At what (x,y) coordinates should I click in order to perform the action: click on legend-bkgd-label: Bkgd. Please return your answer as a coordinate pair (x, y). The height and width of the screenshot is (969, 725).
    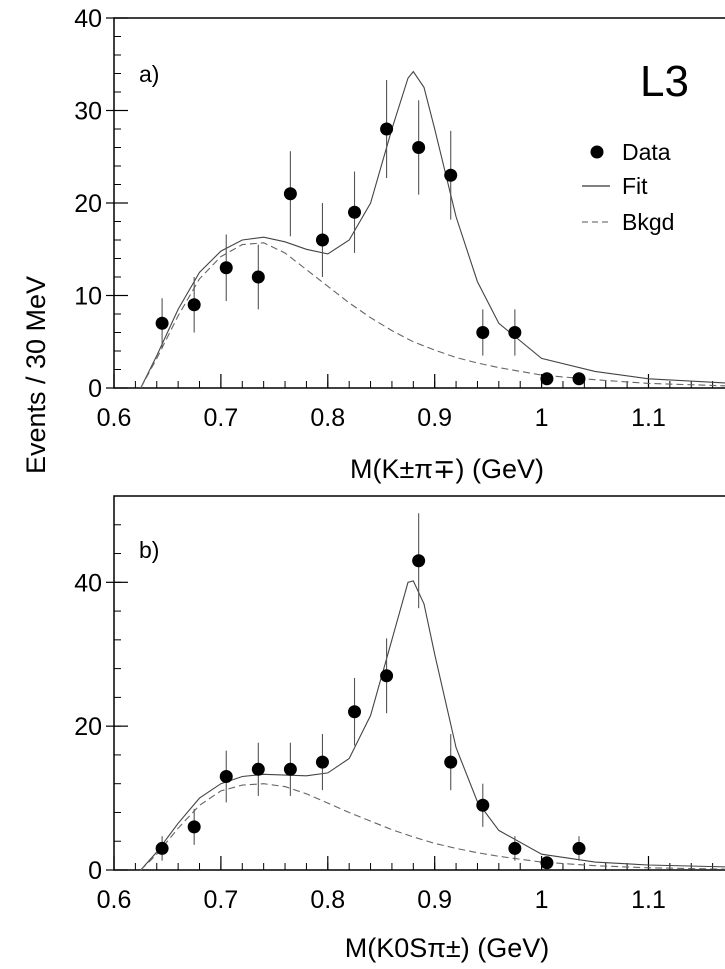
    Looking at the image, I should click on (648, 222).